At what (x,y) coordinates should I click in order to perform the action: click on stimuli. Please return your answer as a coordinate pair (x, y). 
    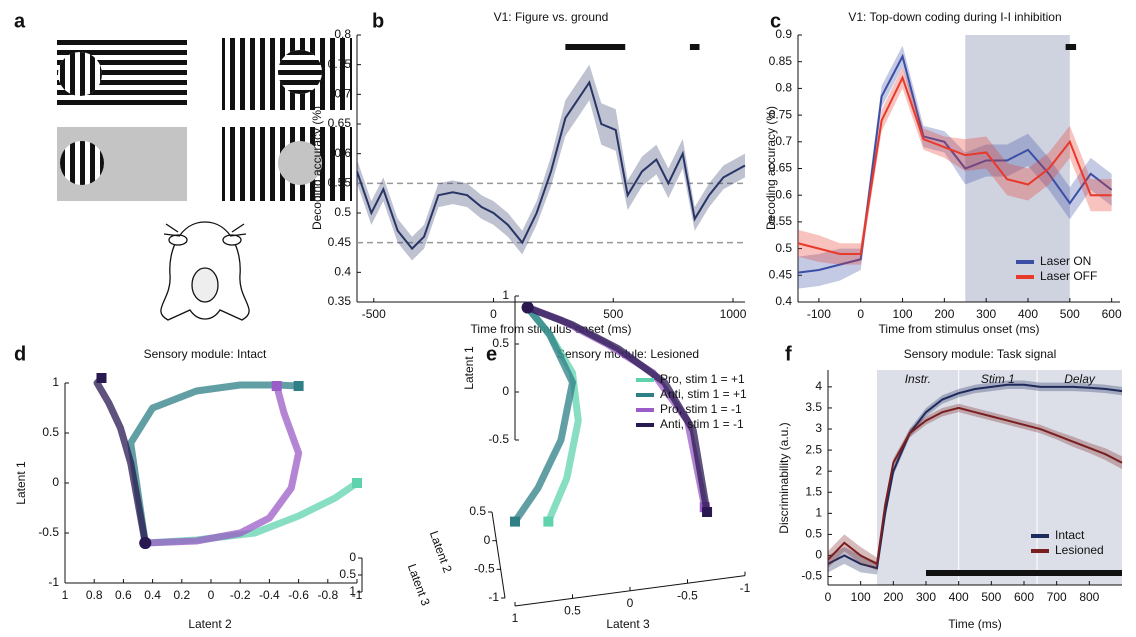
    Looking at the image, I should click on (204, 119).